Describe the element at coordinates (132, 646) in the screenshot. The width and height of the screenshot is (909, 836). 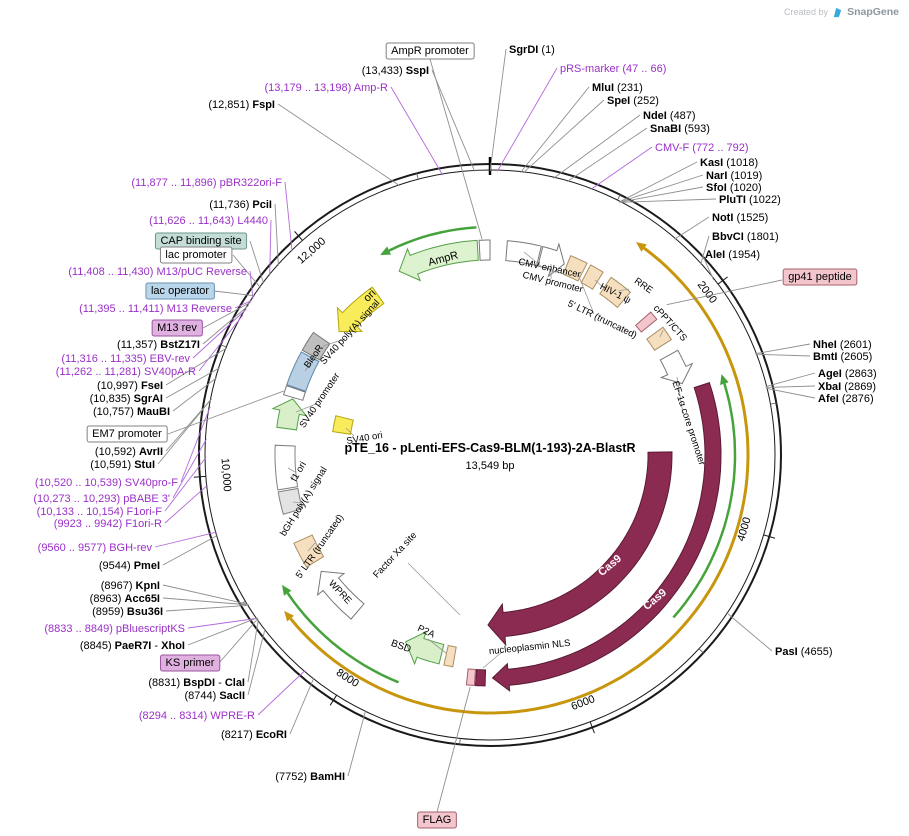
I see `paer7i-xhoi-label: (8845) PaeR7I - XhoI` at that location.